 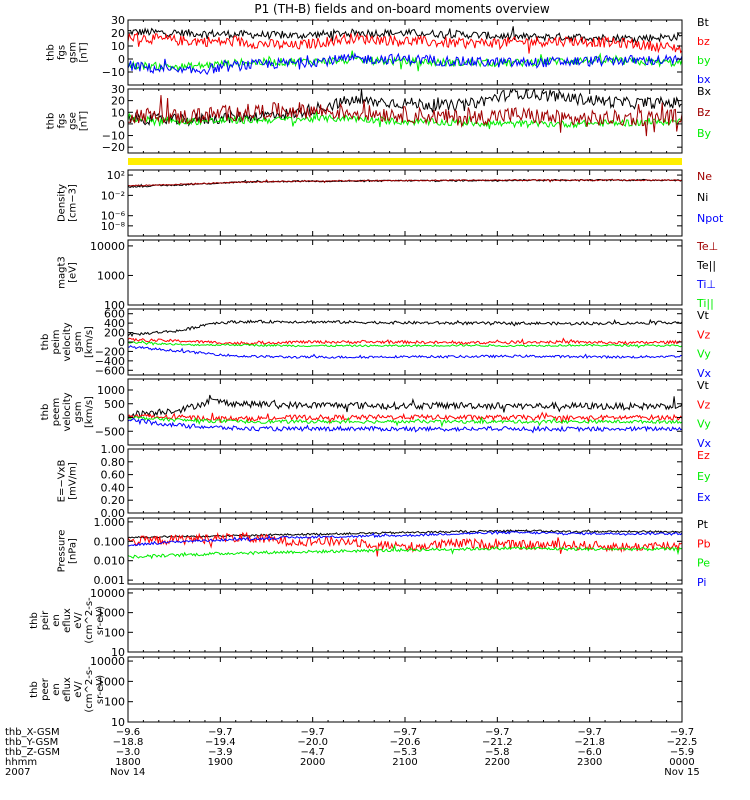 I want to click on x-tick-label: 0000, so click(x=681, y=762).